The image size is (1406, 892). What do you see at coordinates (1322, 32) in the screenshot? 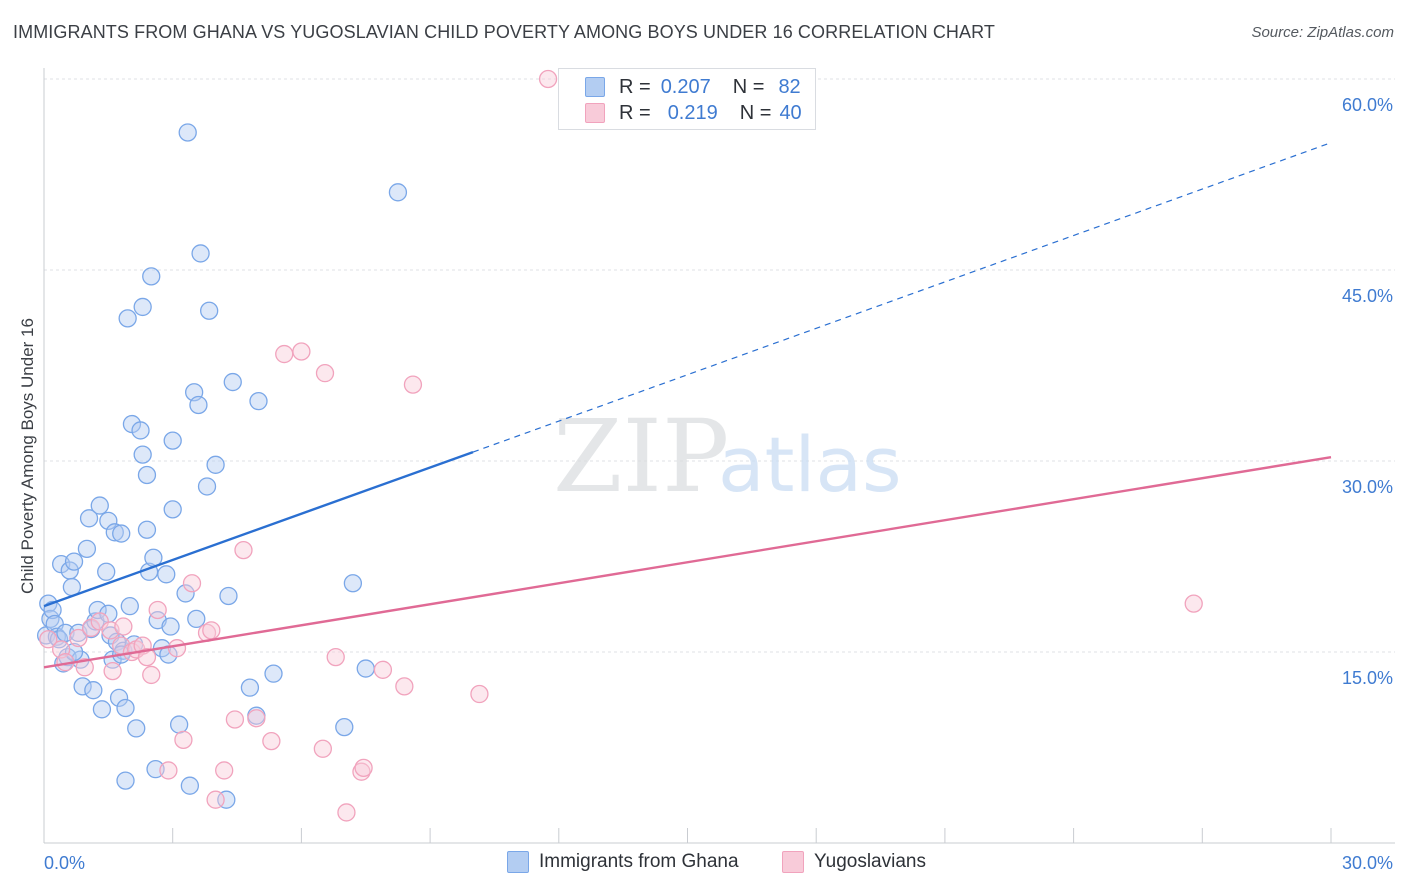
I see `source-credit: Source: ZipAtlas.com` at bounding box center [1322, 32].